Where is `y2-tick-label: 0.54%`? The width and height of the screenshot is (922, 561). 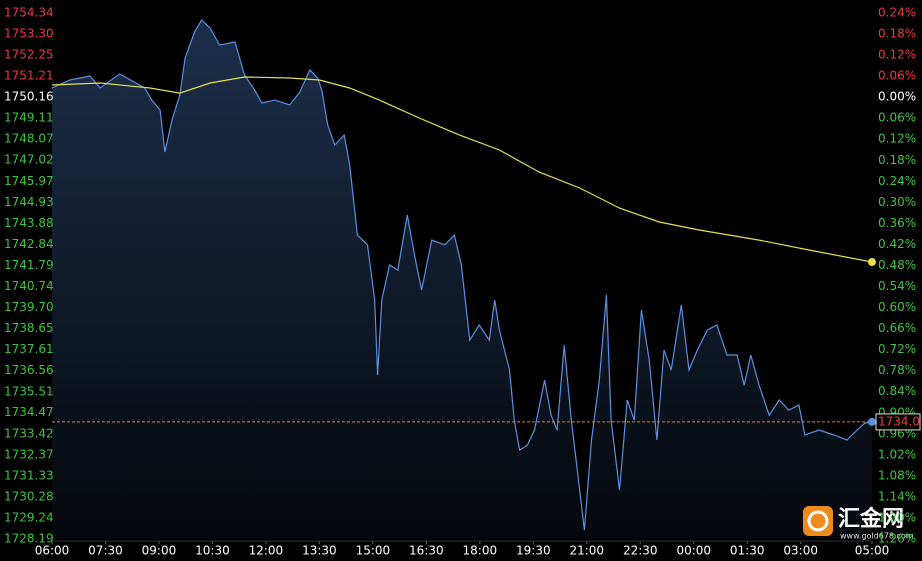
y2-tick-label: 0.54% is located at coordinates (897, 286).